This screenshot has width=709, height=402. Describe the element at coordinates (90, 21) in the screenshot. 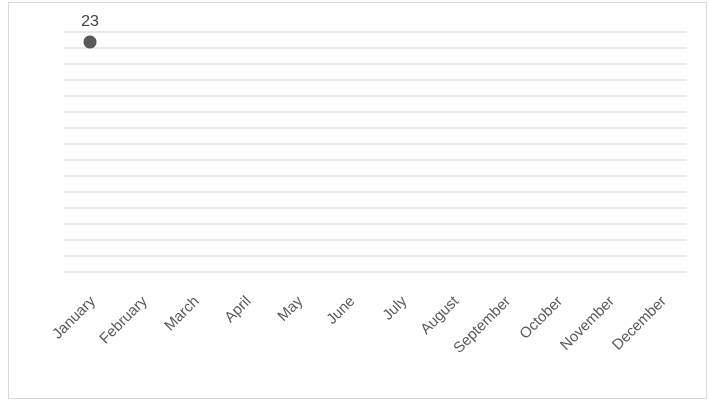

I see `data-label: 23` at that location.